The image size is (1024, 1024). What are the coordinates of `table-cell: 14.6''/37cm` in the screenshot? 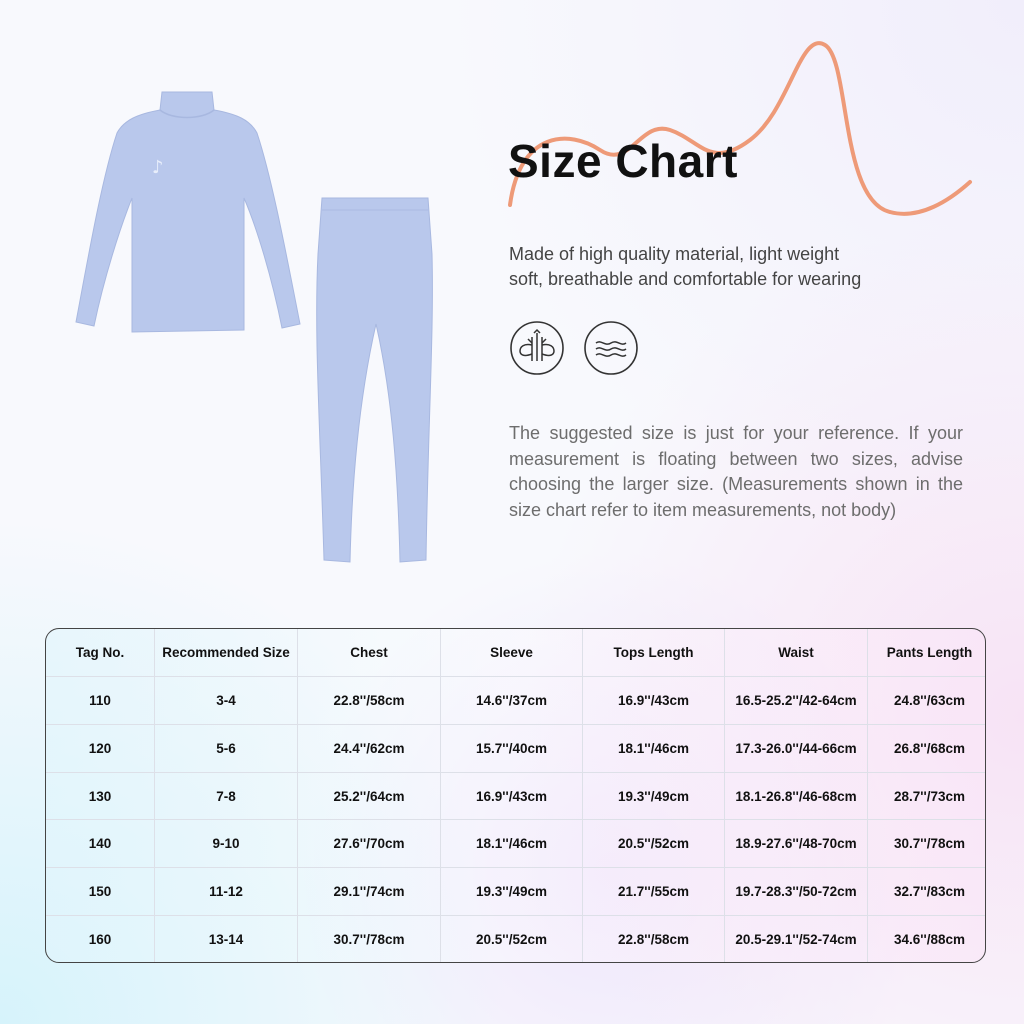 It's located at (511, 700).